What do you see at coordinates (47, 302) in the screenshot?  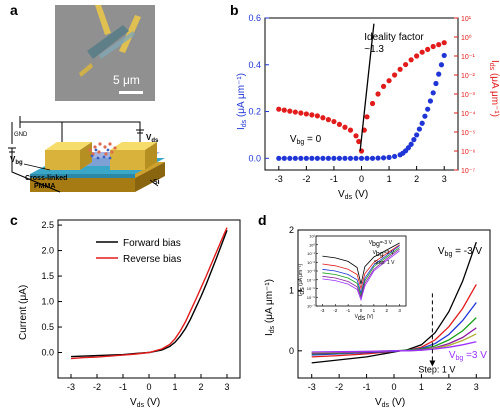 I see `chart-c-ytick-label: 1.0` at bounding box center [47, 302].